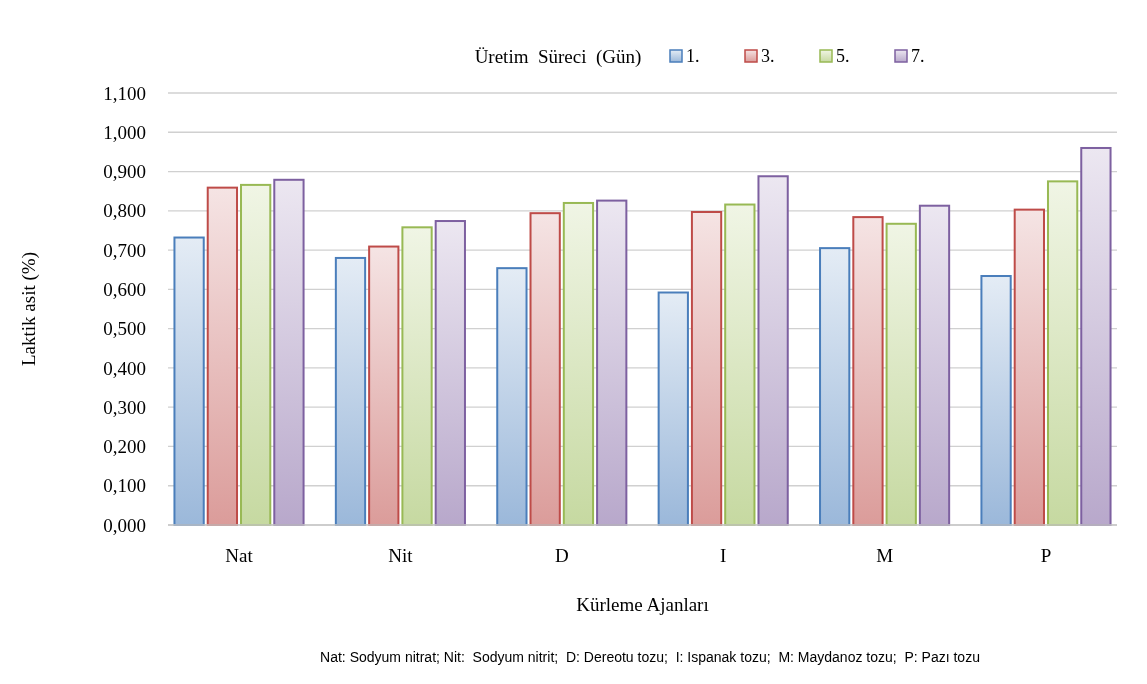 This screenshot has height=684, width=1147. What do you see at coordinates (124, 486) in the screenshot?
I see `y-tick-label: 0,100` at bounding box center [124, 486].